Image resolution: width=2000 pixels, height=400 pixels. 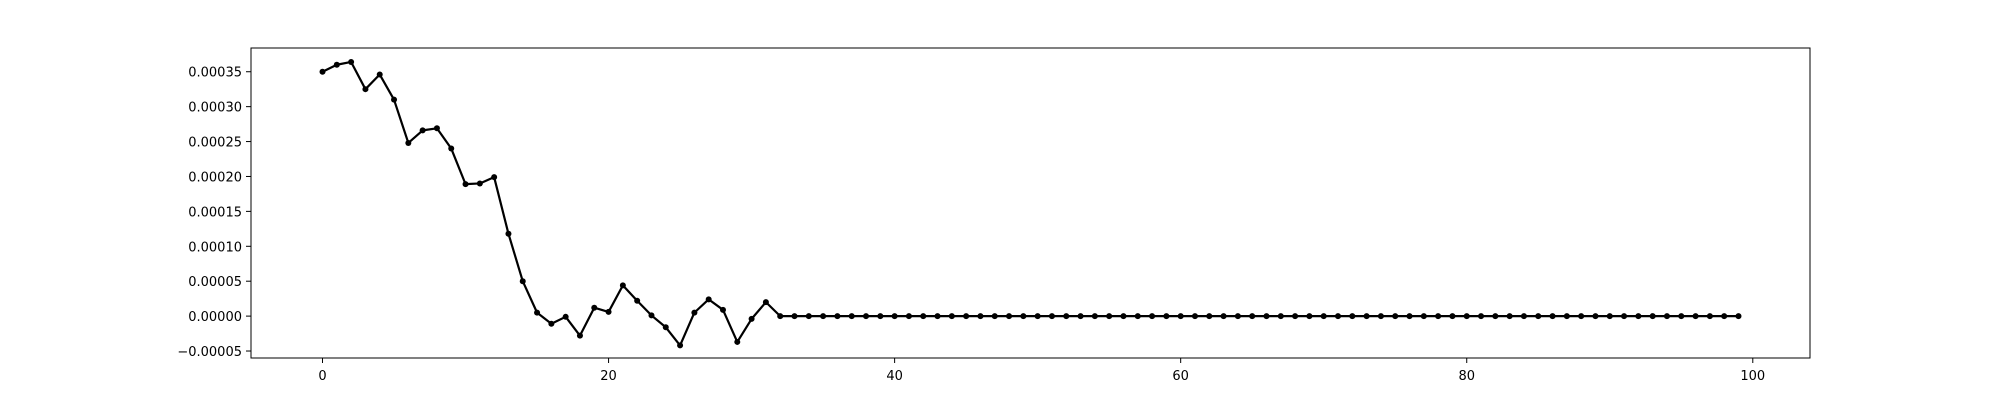 What do you see at coordinates (1752, 376) in the screenshot?
I see `x-tick-label: 100` at bounding box center [1752, 376].